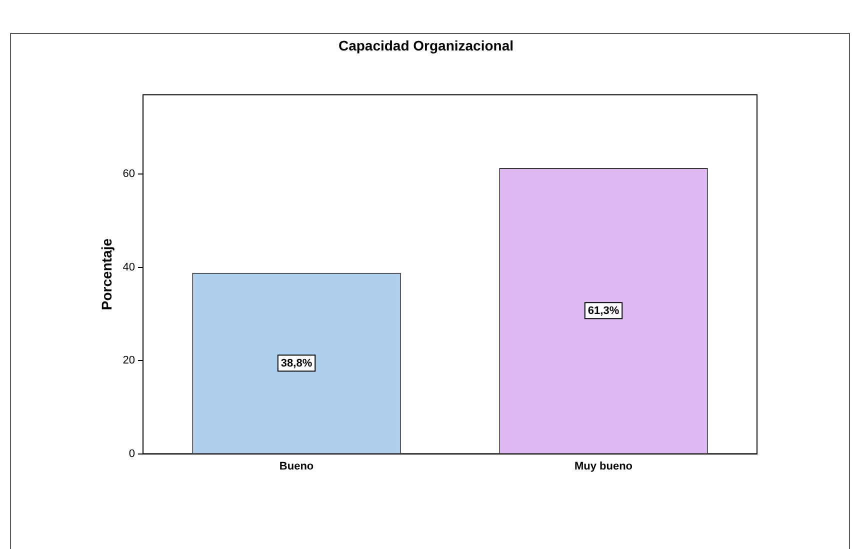  What do you see at coordinates (426, 45) in the screenshot?
I see `chart-title: Capacidad Organizacional` at bounding box center [426, 45].